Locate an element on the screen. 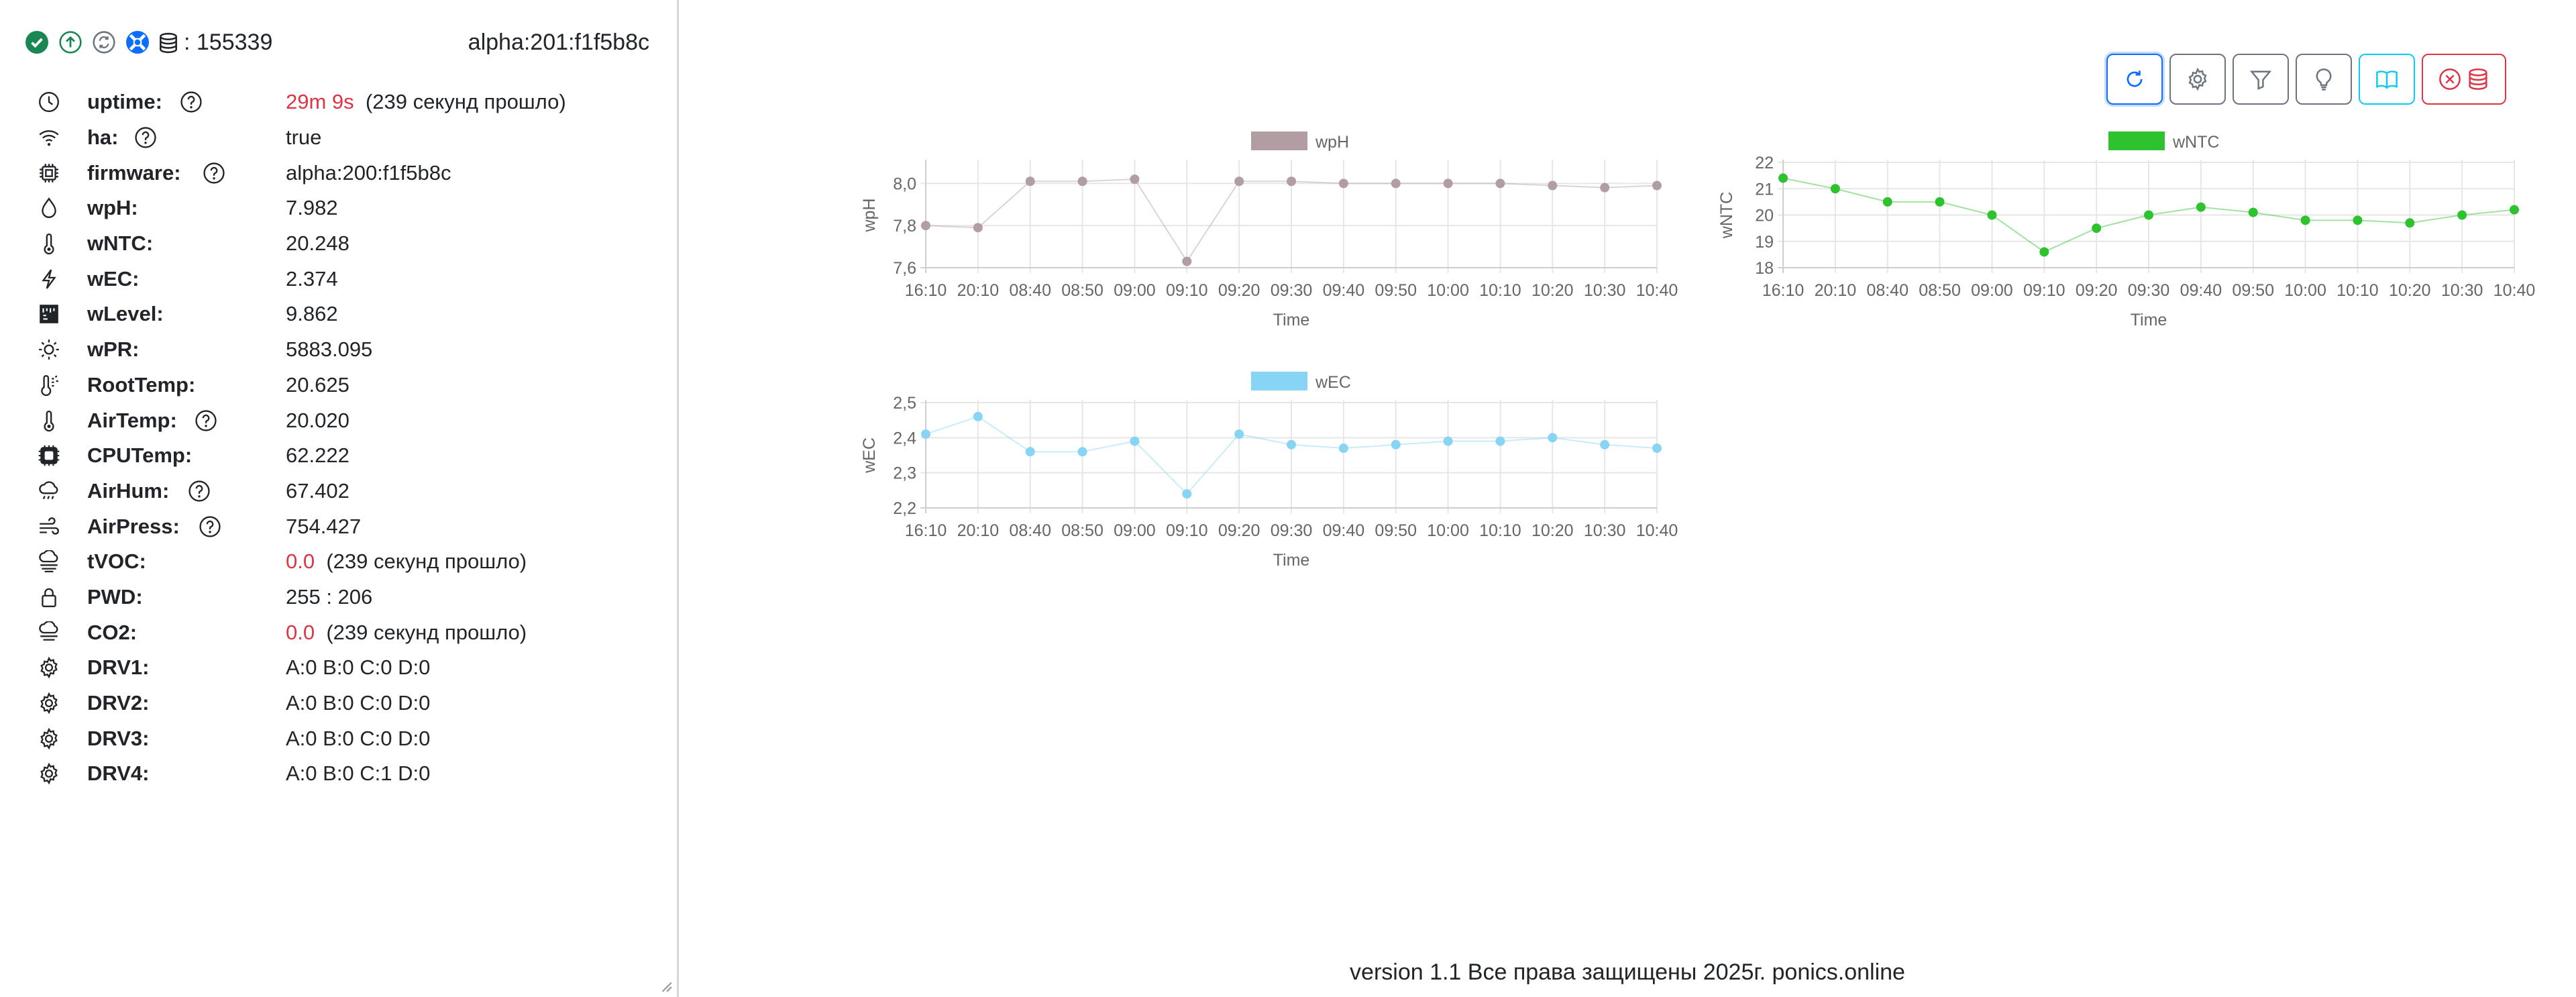 This screenshot has width=2576, height=997. arrow-up-circle-icon is located at coordinates (70, 42).